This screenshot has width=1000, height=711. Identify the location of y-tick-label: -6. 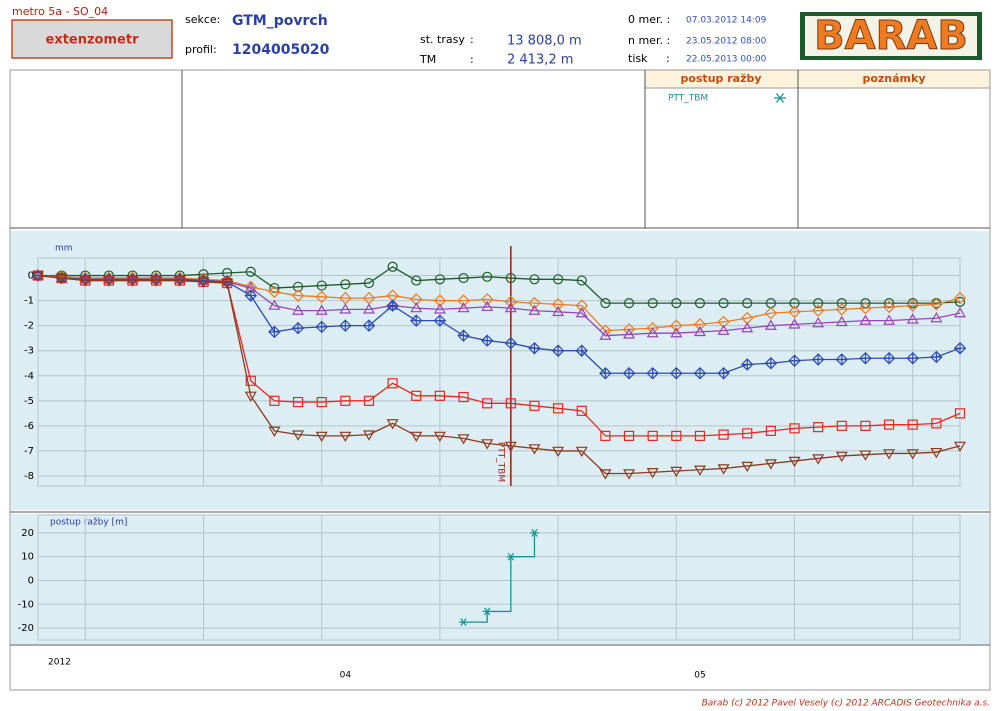
(29, 426).